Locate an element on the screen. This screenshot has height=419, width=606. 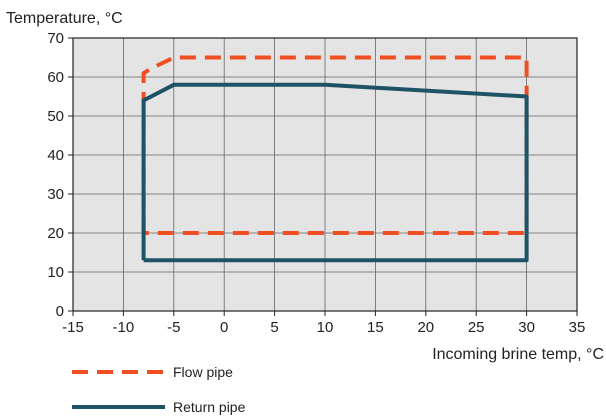
x-tick-label: -10 is located at coordinates (124, 327).